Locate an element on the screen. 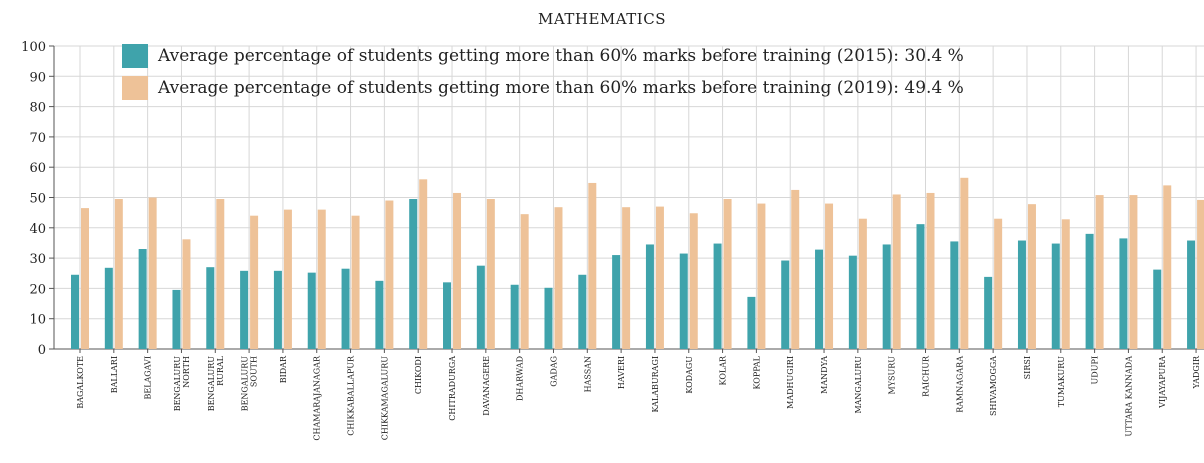 This screenshot has height=463, width=1204. x-tick-label: MADHUGIRI is located at coordinates (790, 382).